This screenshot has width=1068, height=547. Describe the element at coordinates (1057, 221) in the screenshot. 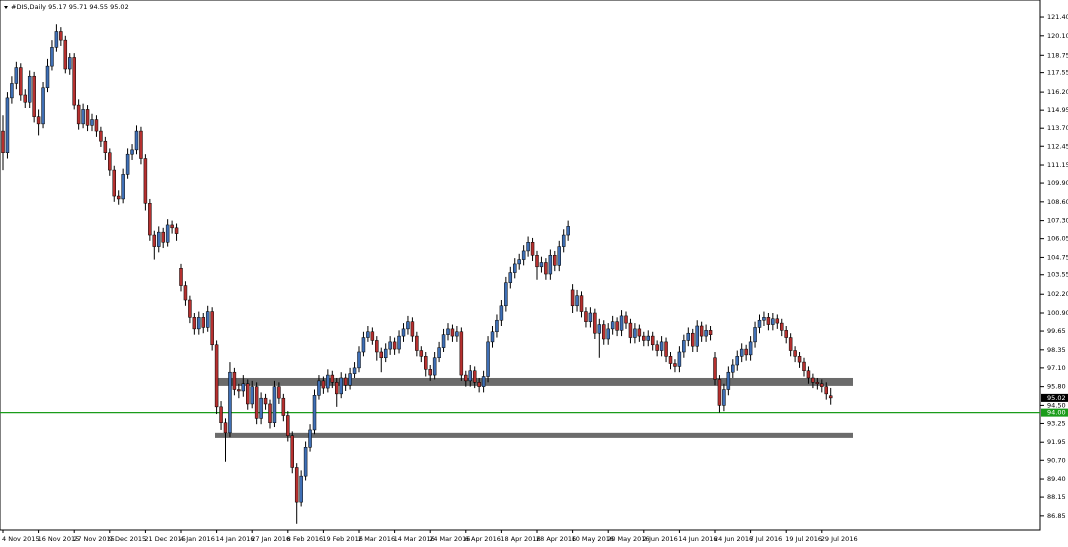

I see `y-tick-label: 107.30` at that location.